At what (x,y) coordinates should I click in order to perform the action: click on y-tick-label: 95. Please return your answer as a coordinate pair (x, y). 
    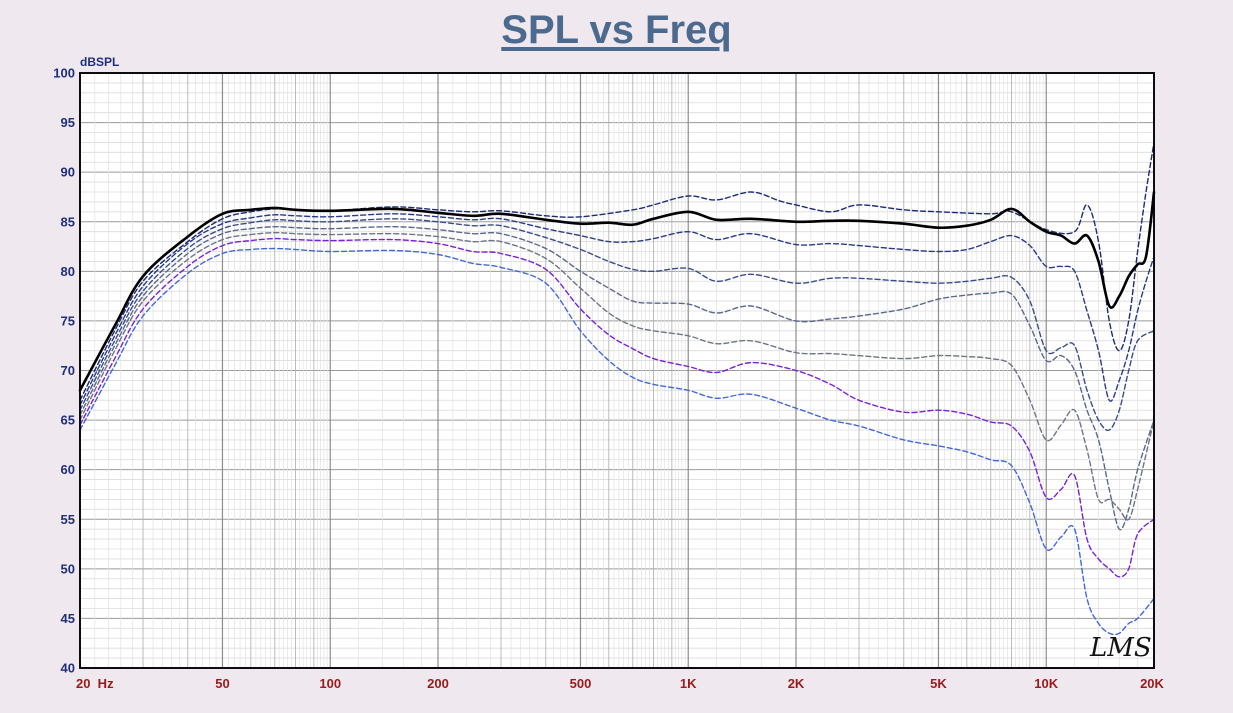
    Looking at the image, I should click on (68, 122).